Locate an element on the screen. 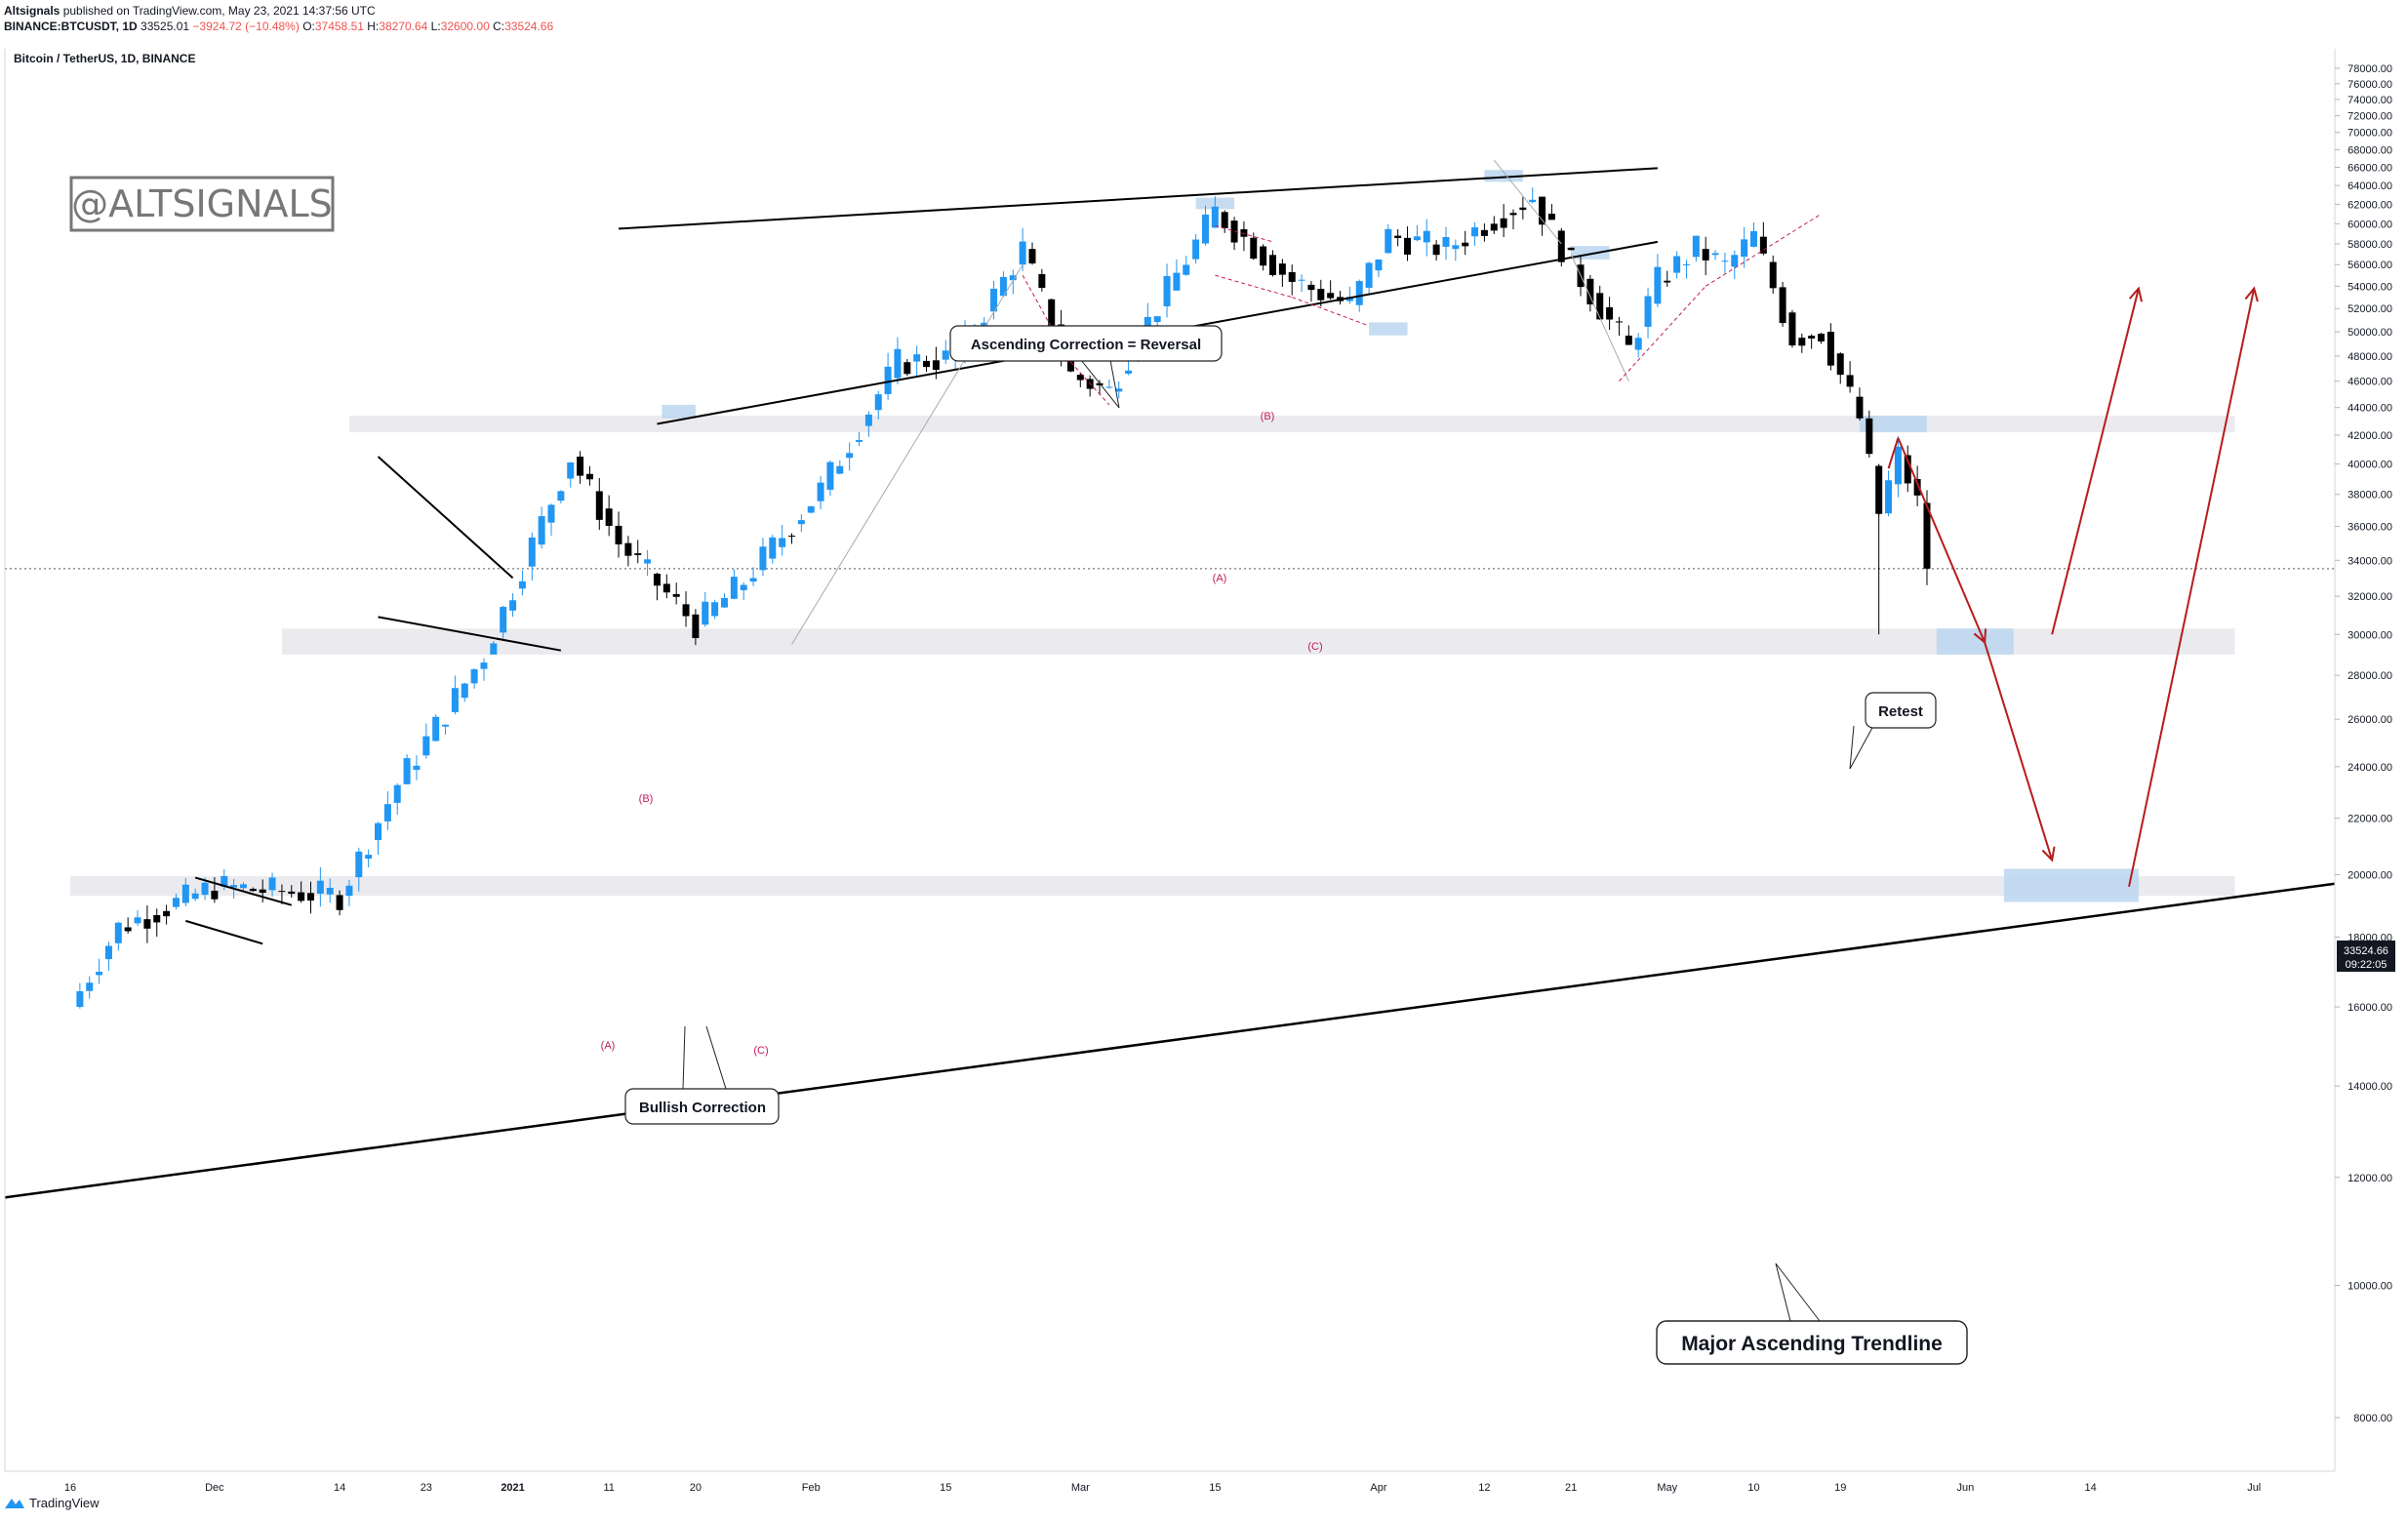  y-tick-label: 58000.00 is located at coordinates (2370, 245).